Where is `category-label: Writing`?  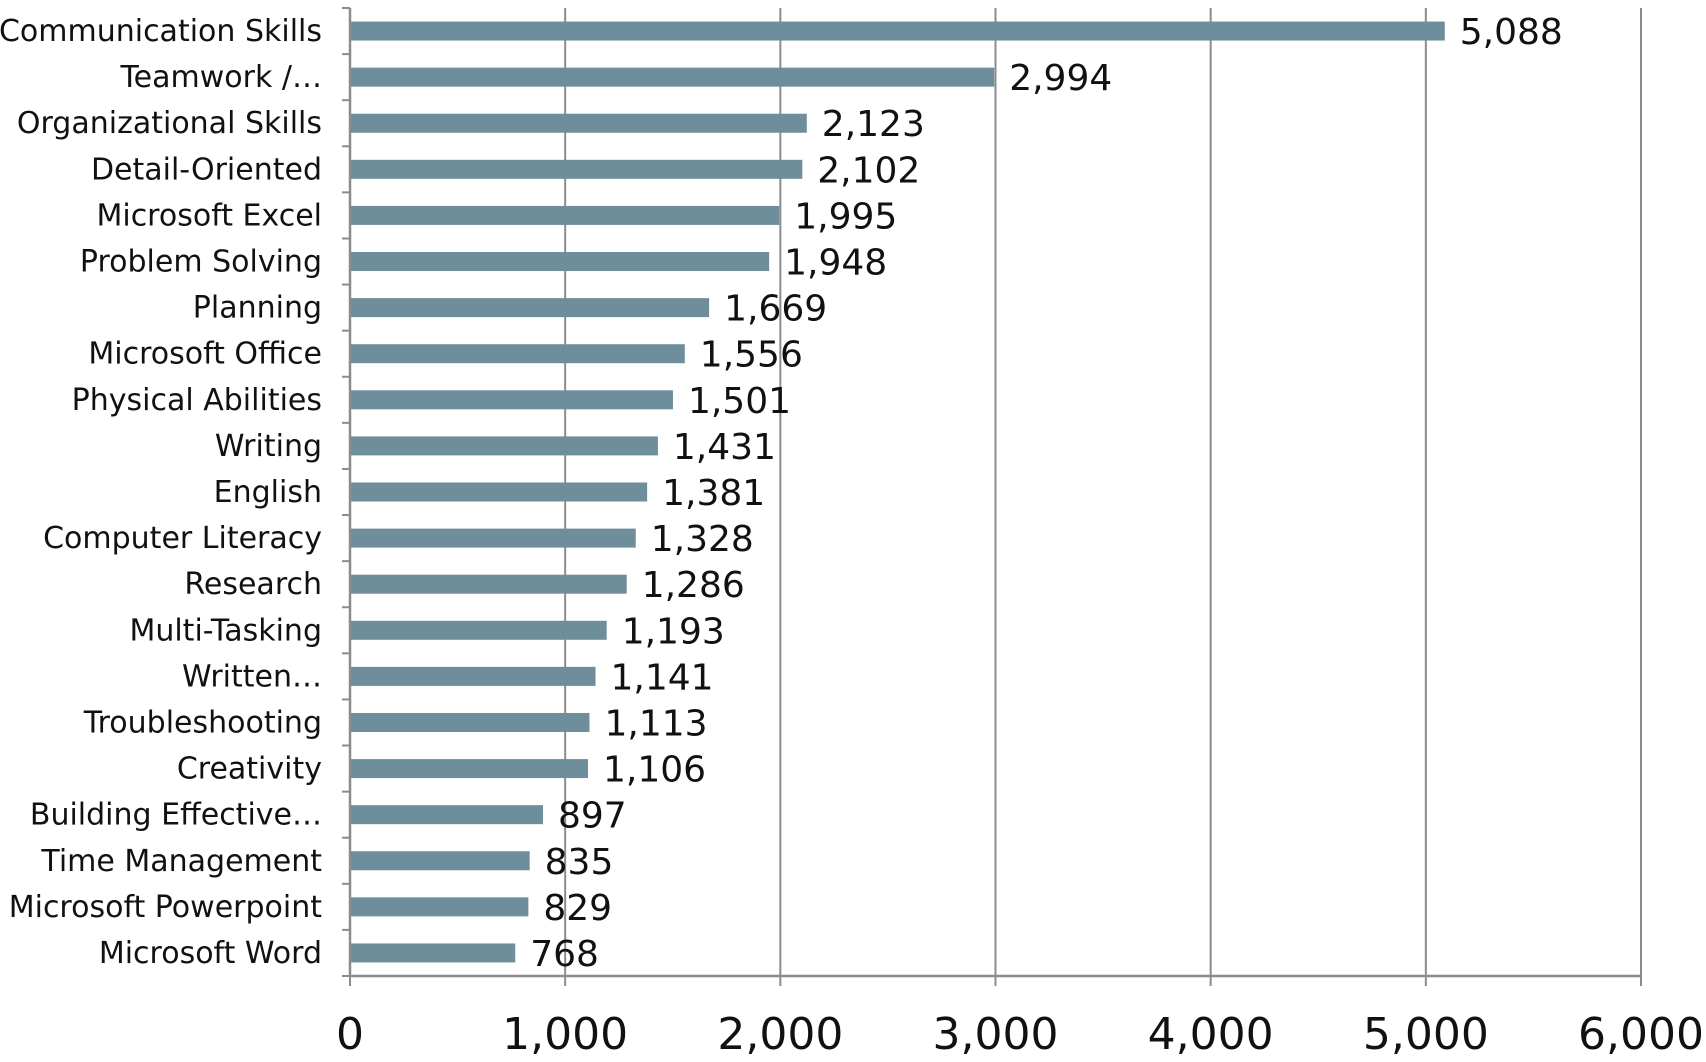
category-label: Writing is located at coordinates (268, 446).